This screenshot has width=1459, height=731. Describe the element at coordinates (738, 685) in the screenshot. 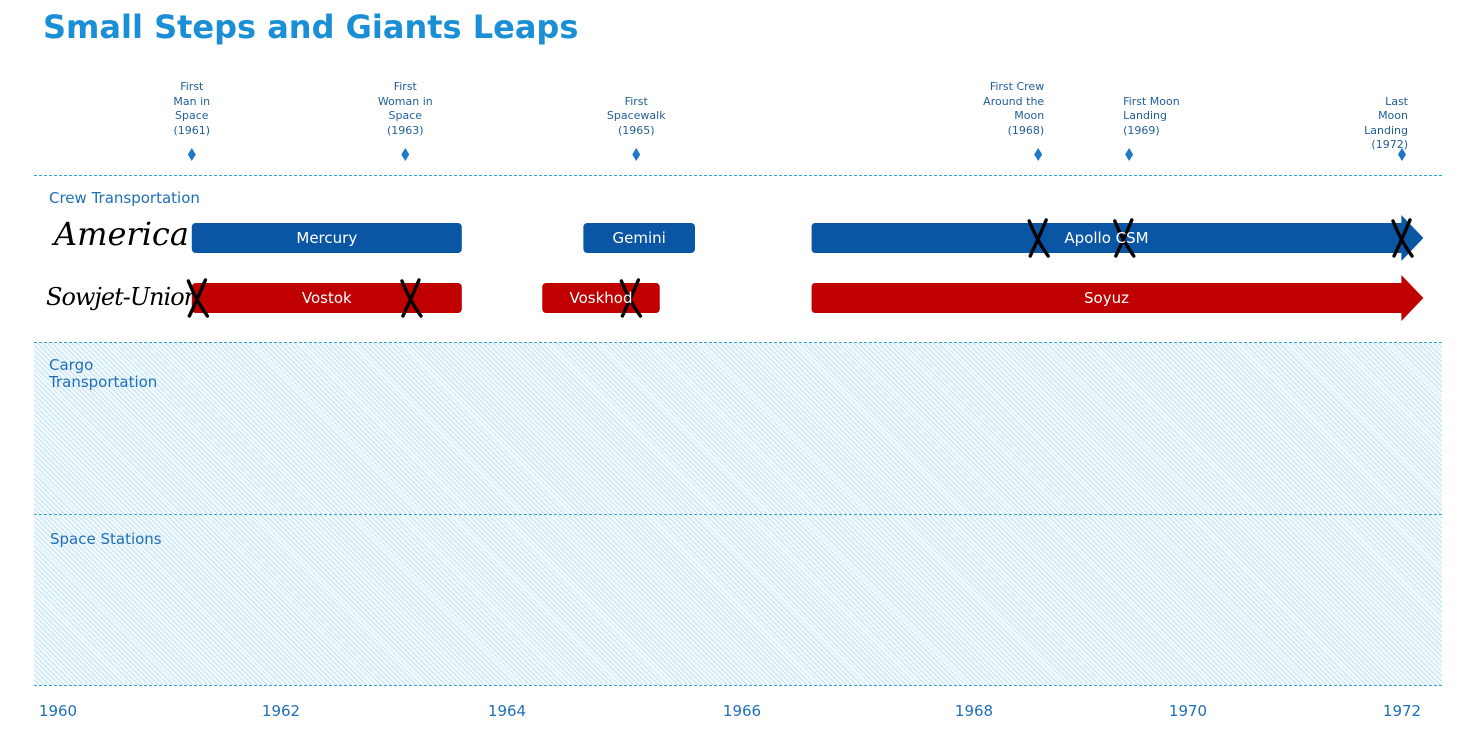

I see `lane-divider-bottom` at that location.